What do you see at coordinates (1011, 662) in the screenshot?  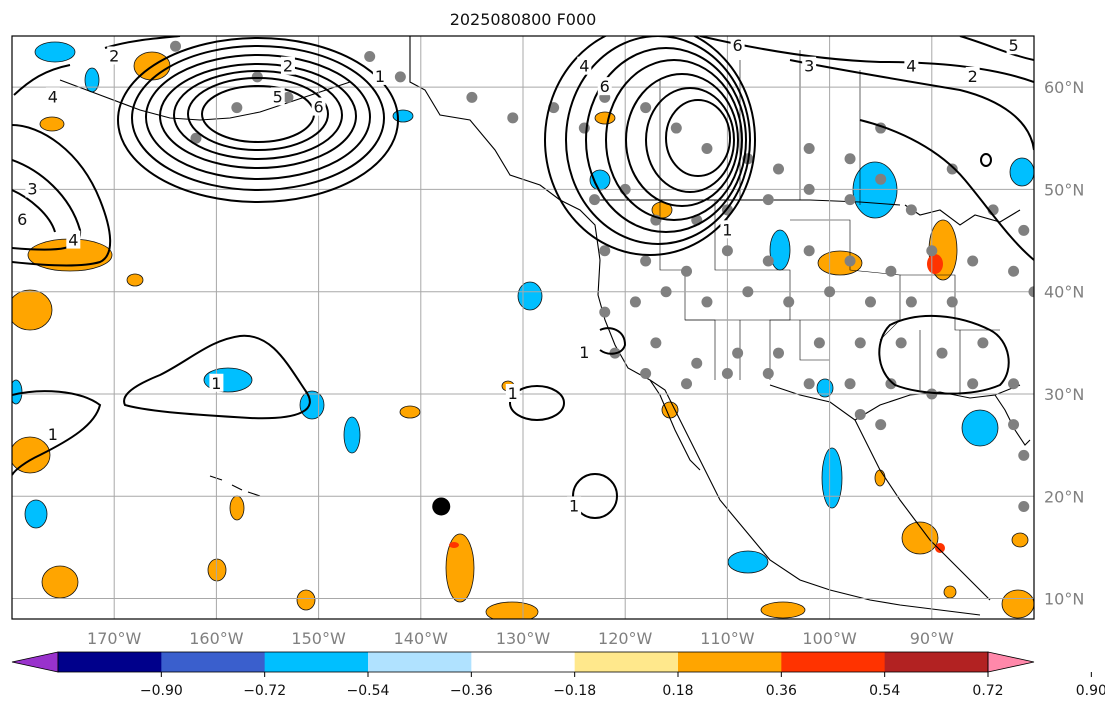 I see `colorbar-extend-high` at bounding box center [1011, 662].